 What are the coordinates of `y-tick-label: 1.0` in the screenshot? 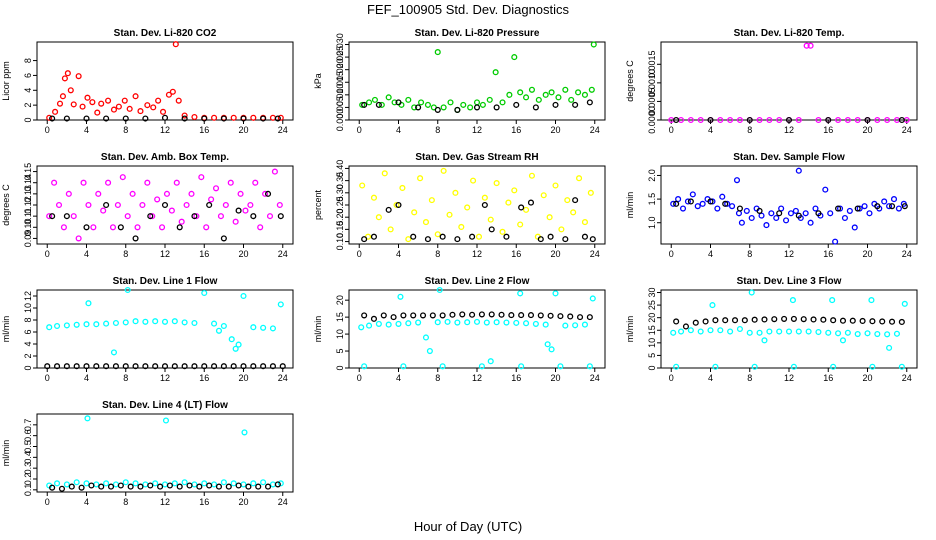 It's located at (652, 222).